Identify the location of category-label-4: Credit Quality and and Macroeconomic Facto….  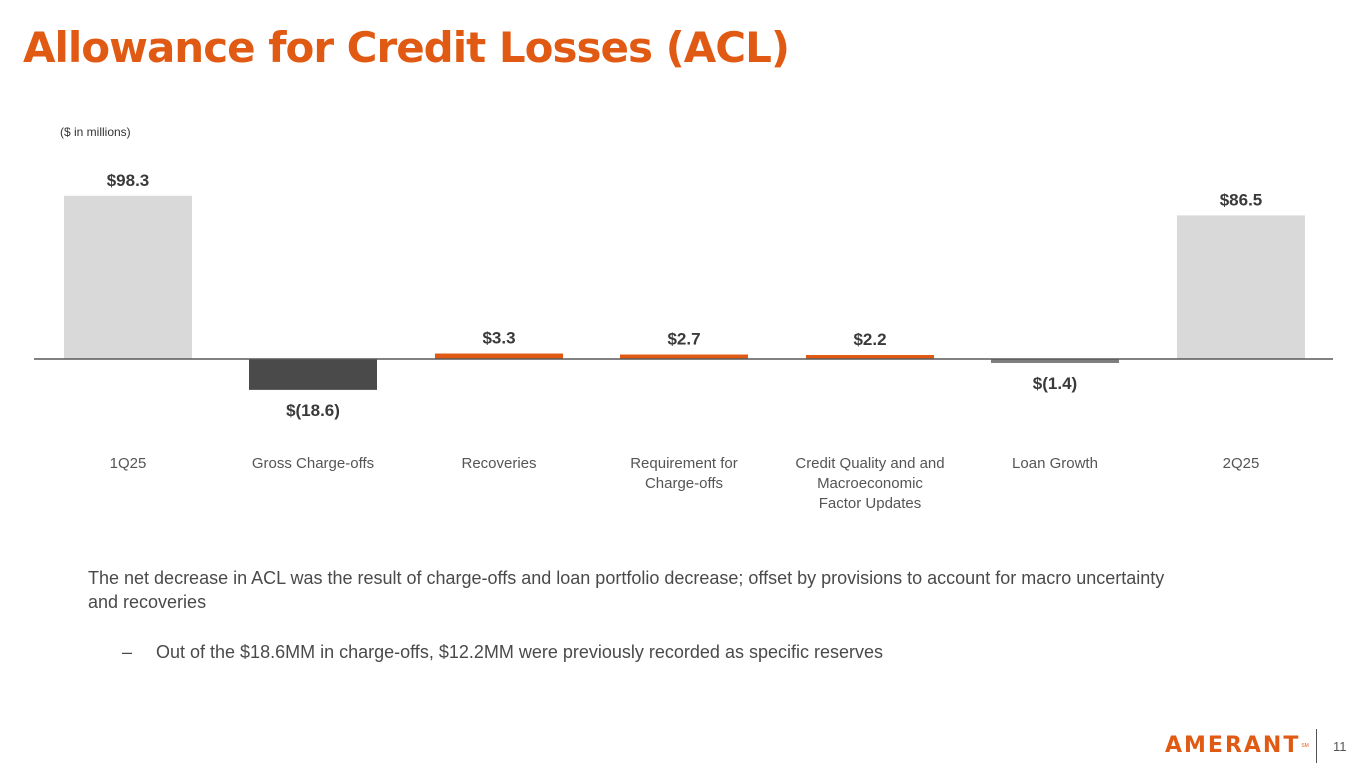
(870, 484).